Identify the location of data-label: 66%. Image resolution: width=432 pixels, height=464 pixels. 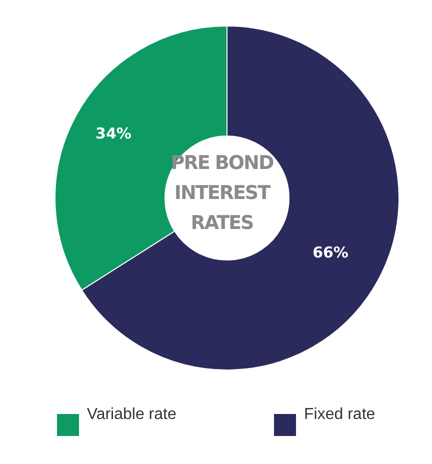
(330, 253).